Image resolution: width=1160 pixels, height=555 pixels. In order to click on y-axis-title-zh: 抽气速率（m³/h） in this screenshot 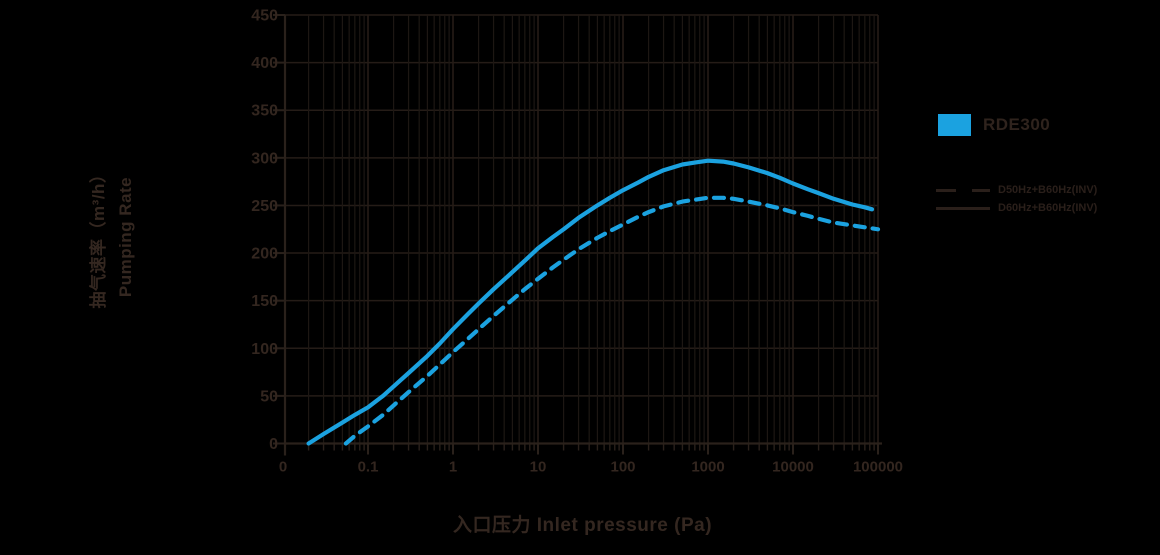, I will do `click(98, 237)`.